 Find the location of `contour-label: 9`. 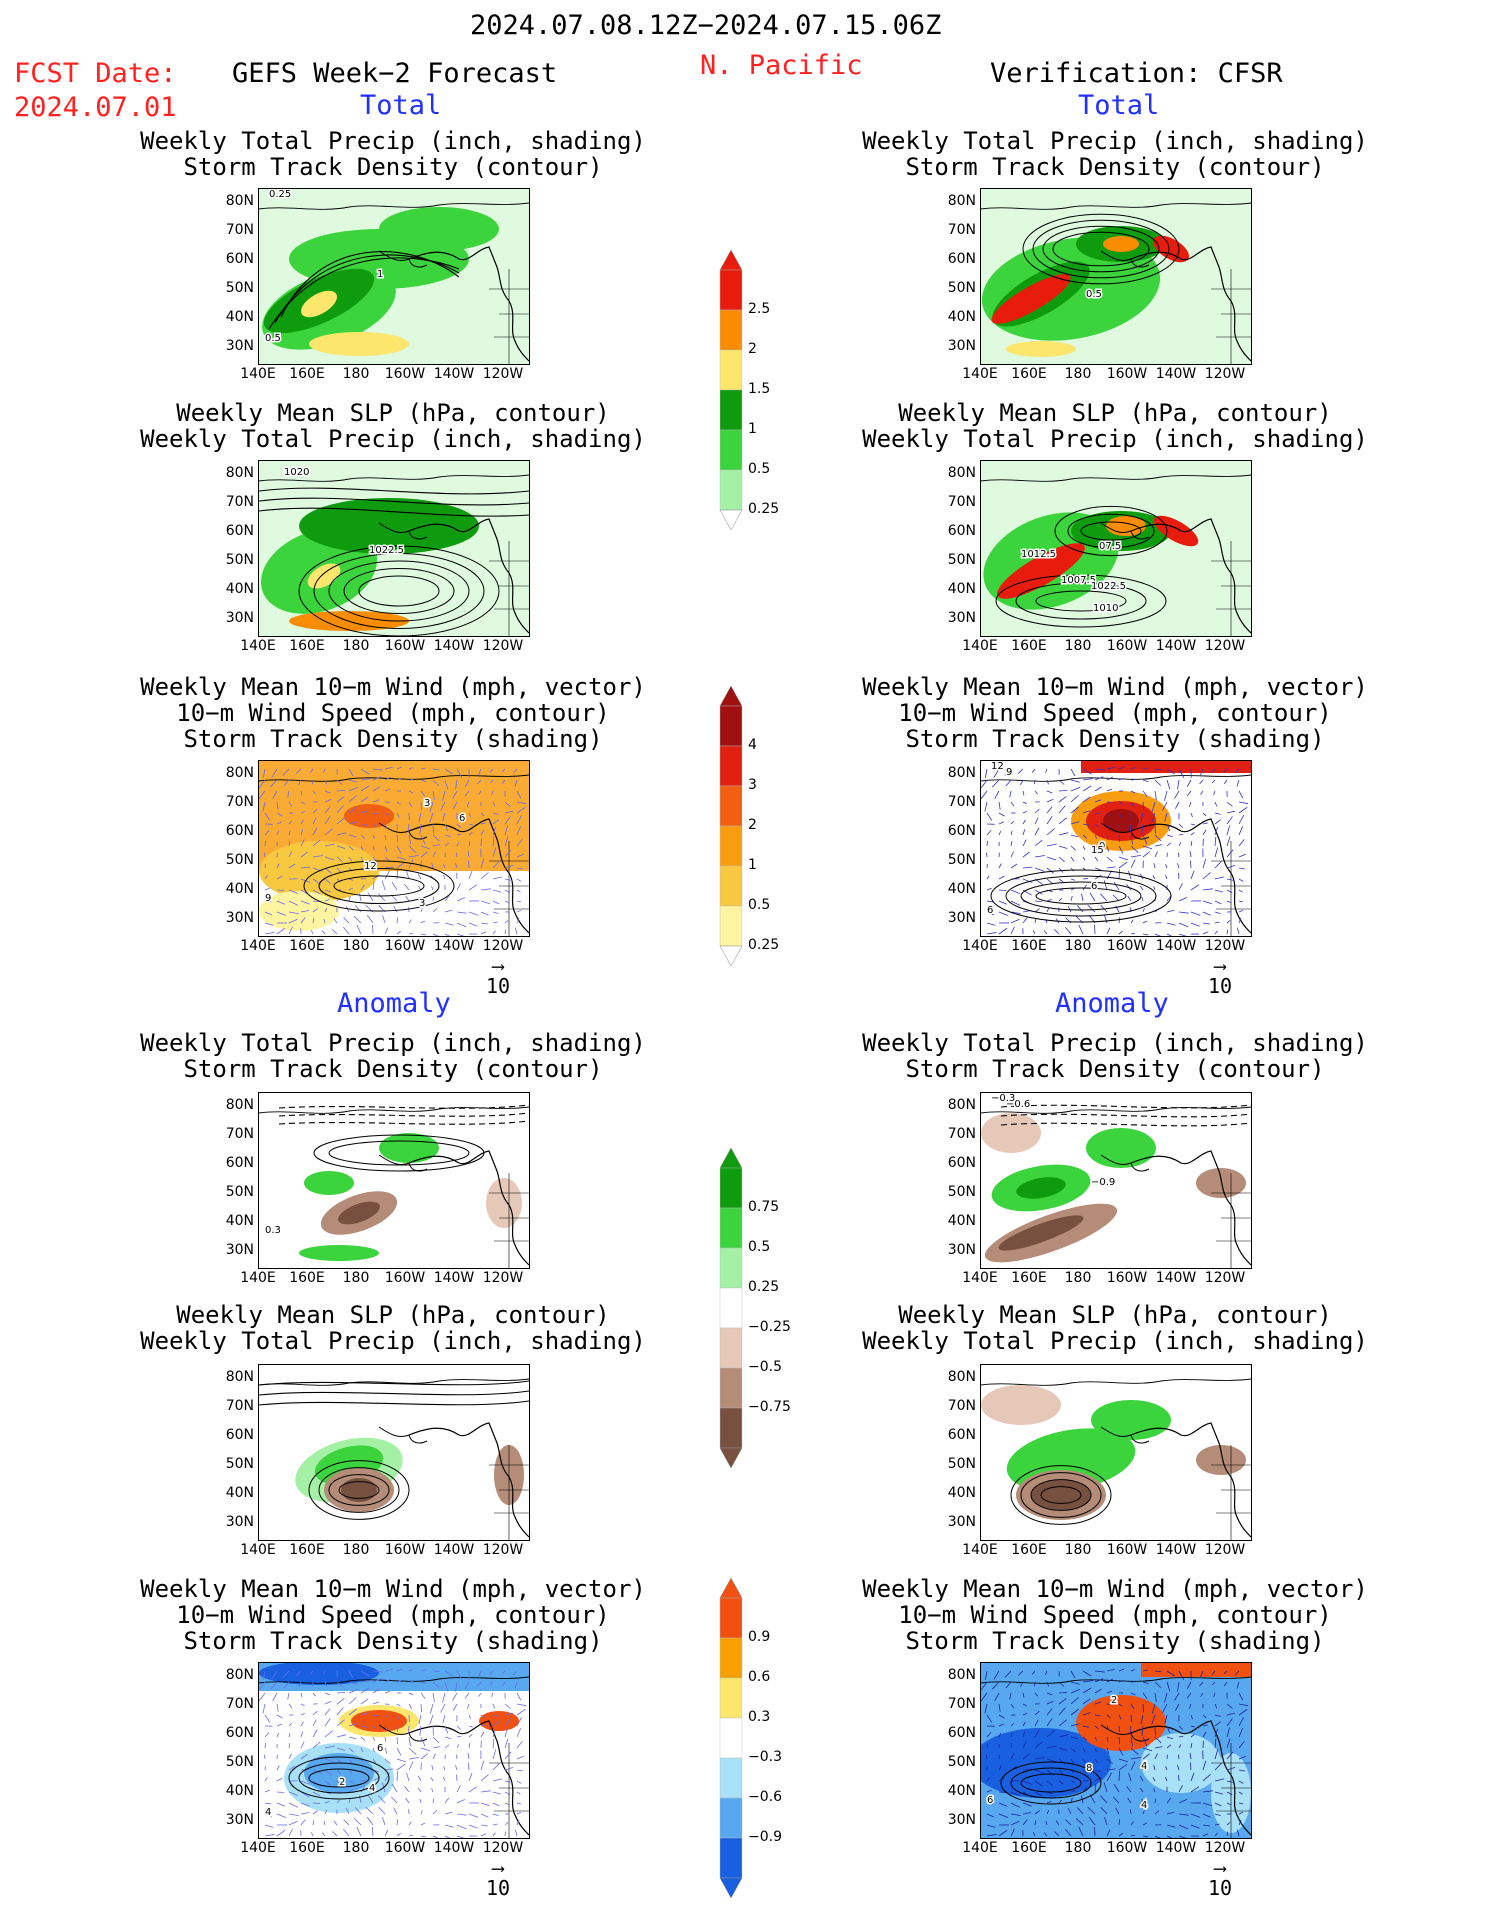

contour-label: 9 is located at coordinates (1009, 772).